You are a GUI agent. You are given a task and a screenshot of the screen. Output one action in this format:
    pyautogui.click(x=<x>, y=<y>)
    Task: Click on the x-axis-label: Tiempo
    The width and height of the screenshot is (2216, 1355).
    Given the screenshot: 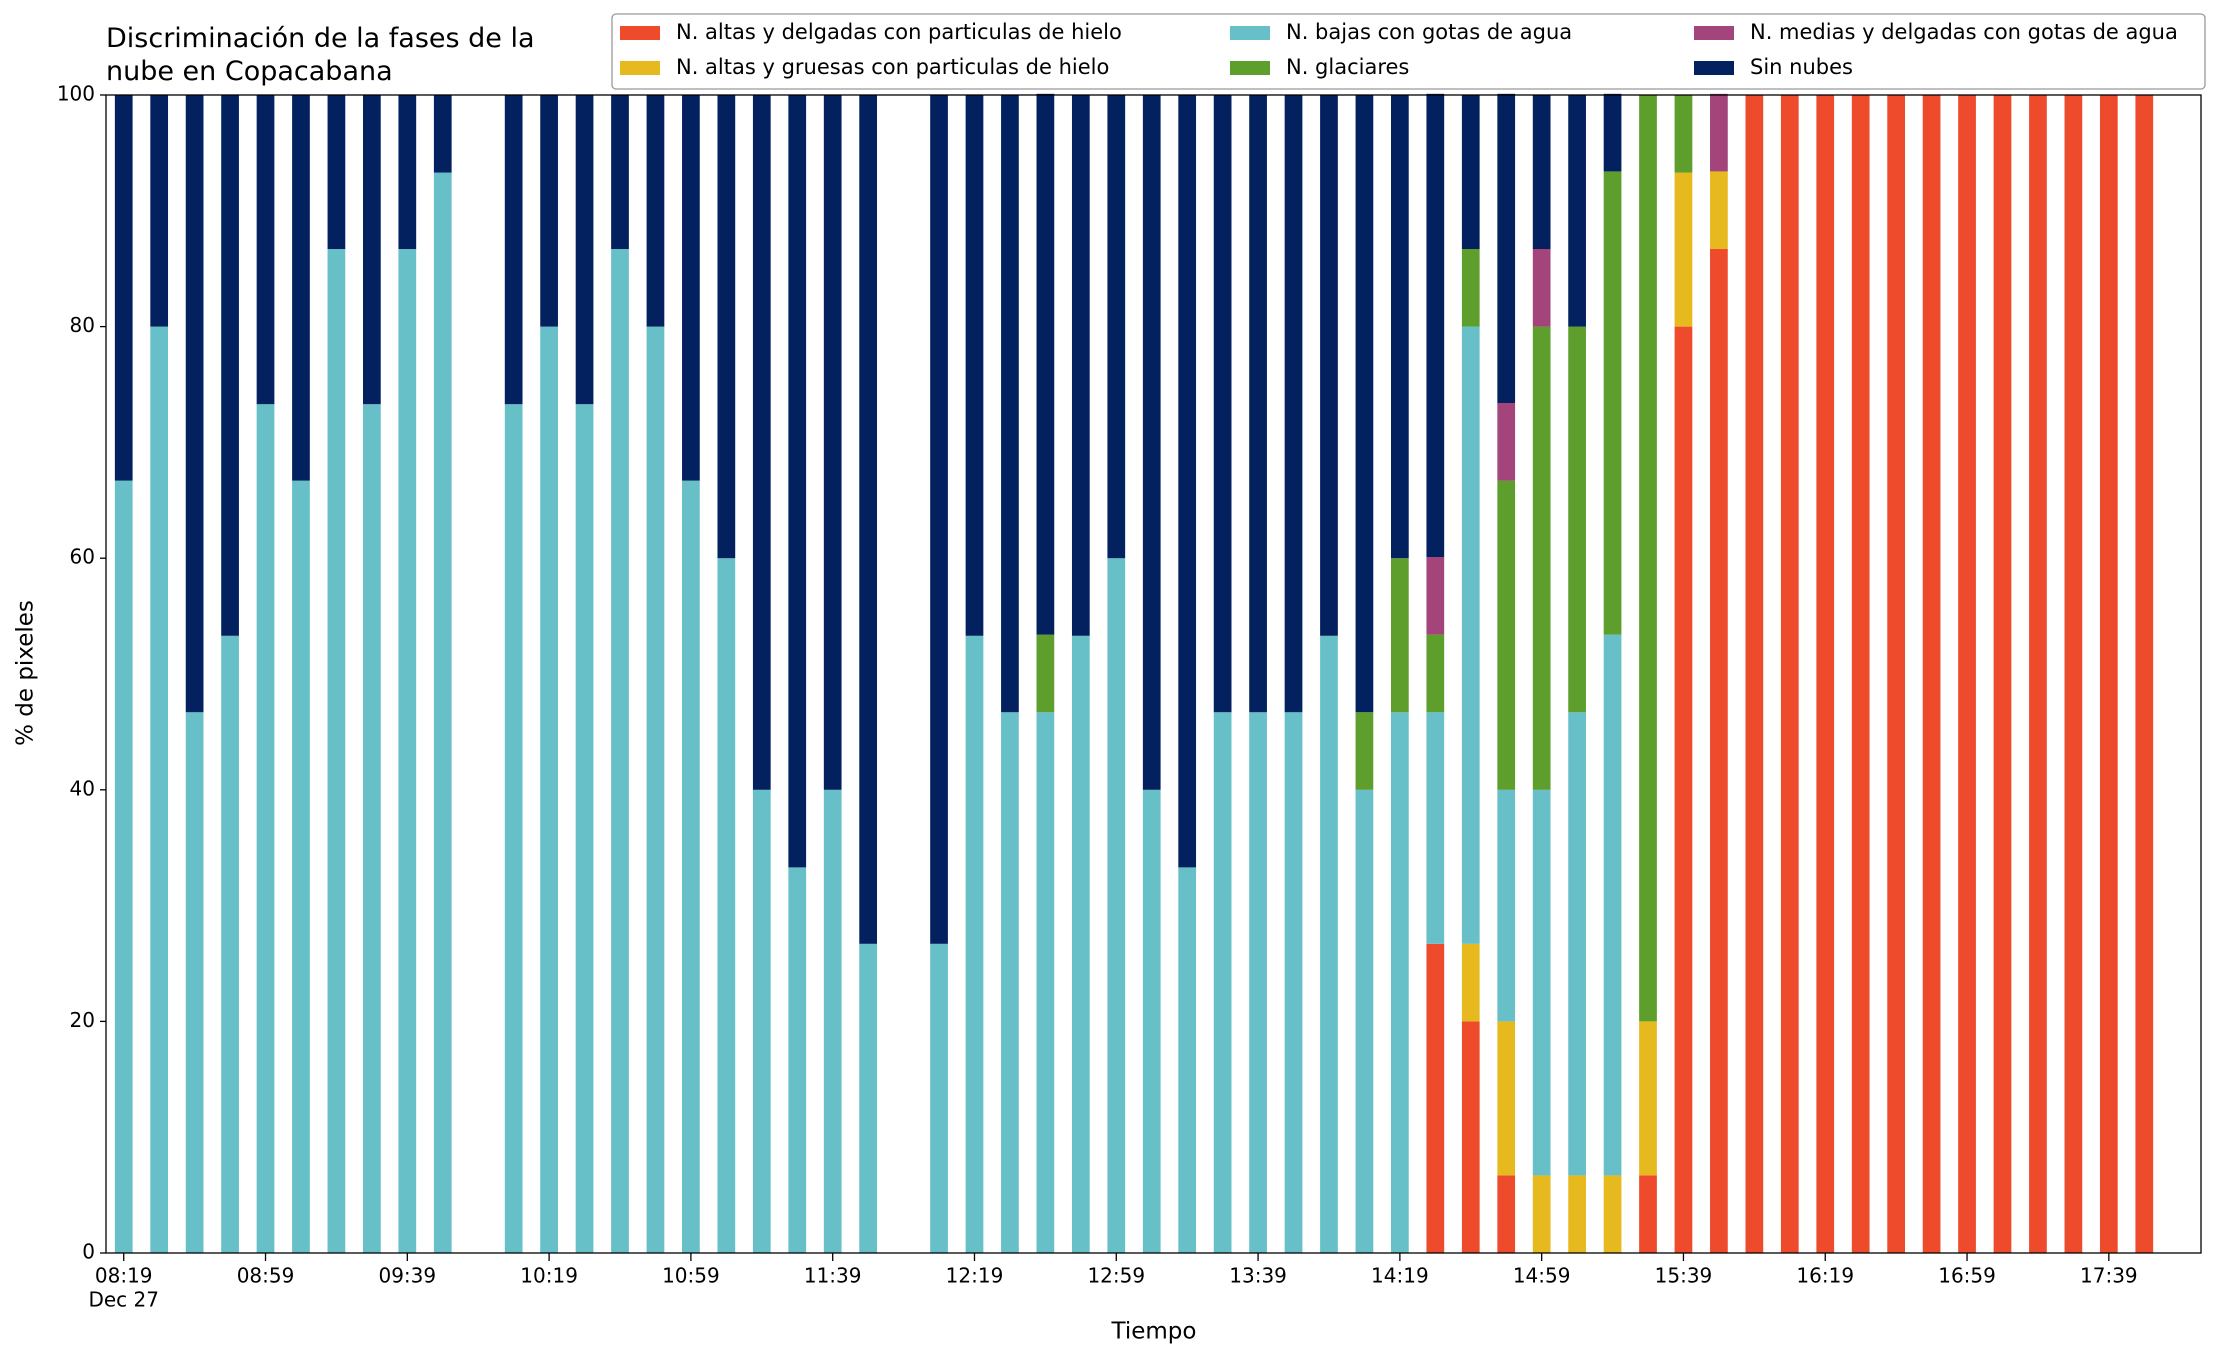 What is the action you would take?
    pyautogui.click(x=1154, y=1332)
    